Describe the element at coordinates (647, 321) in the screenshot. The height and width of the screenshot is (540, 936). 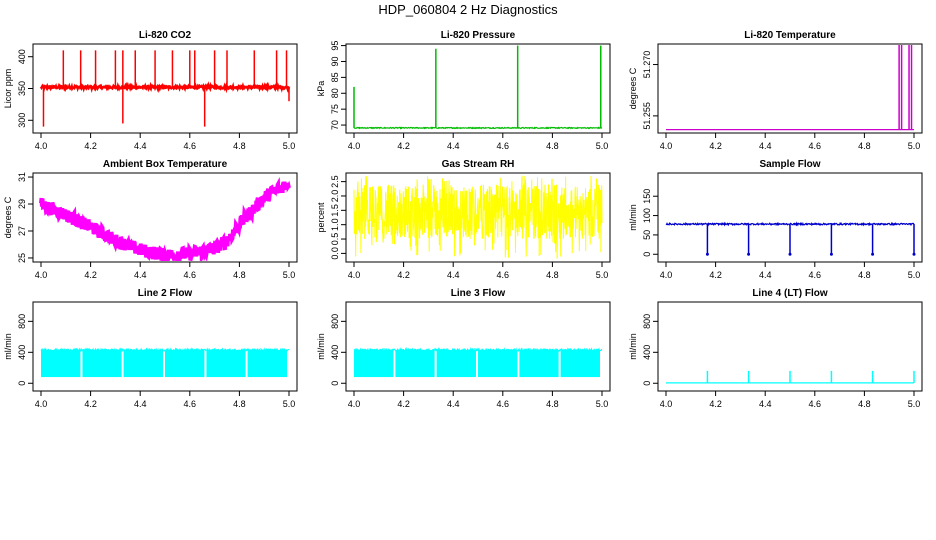
I see `y-tick-label: 800` at that location.